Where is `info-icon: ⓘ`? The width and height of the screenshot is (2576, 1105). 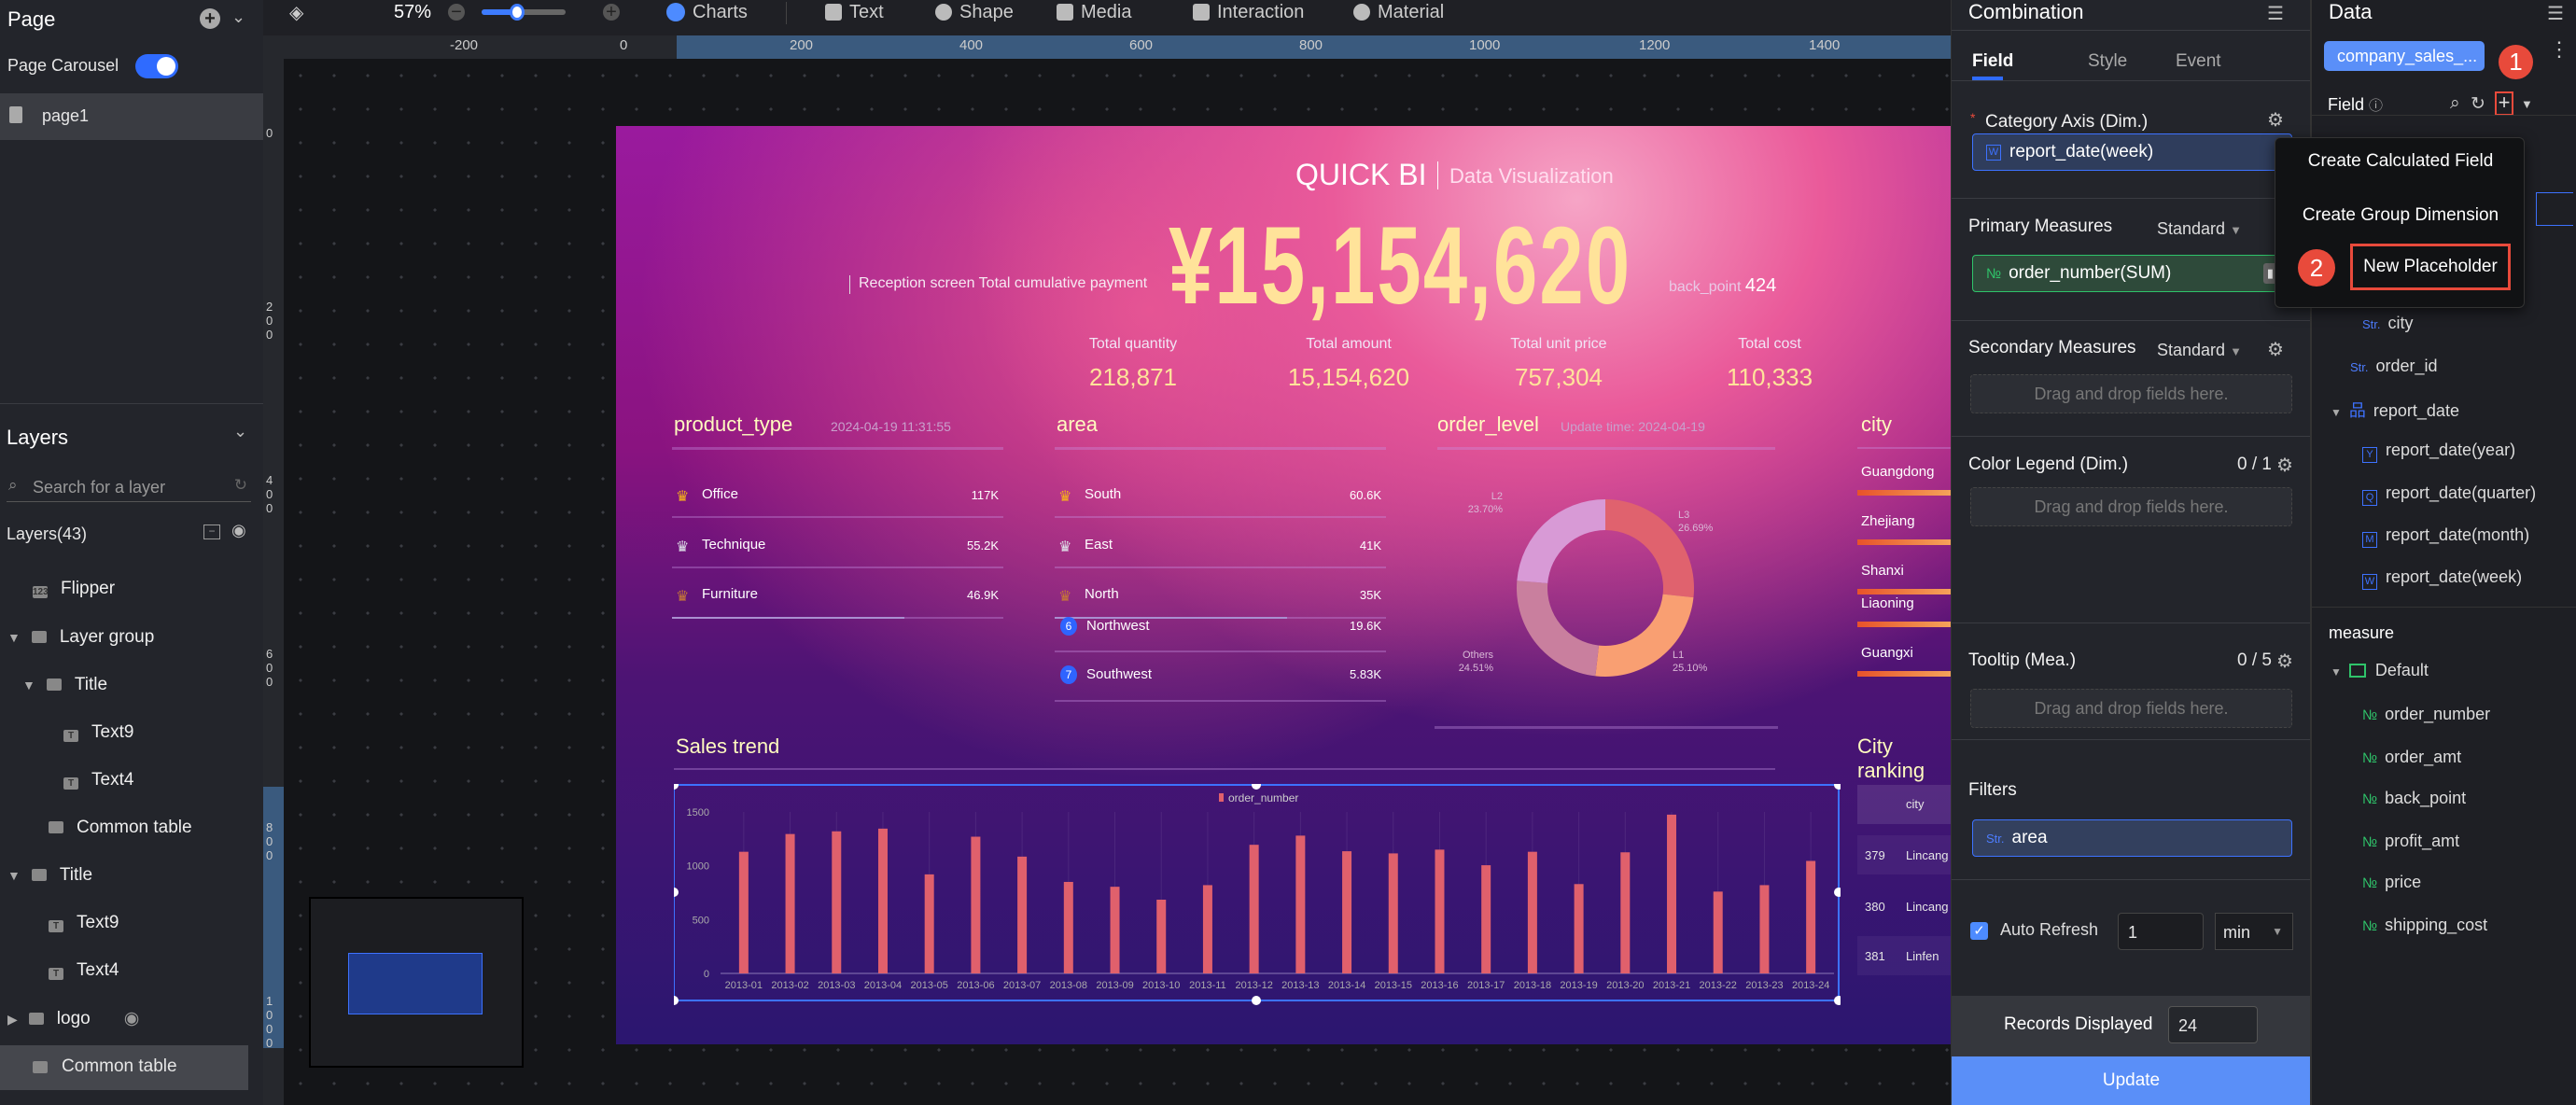 info-icon: ⓘ is located at coordinates (2376, 106).